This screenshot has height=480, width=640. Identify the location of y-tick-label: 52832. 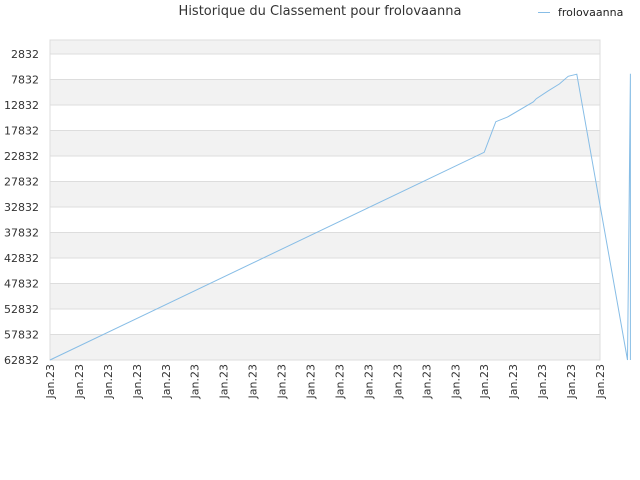
(21, 309).